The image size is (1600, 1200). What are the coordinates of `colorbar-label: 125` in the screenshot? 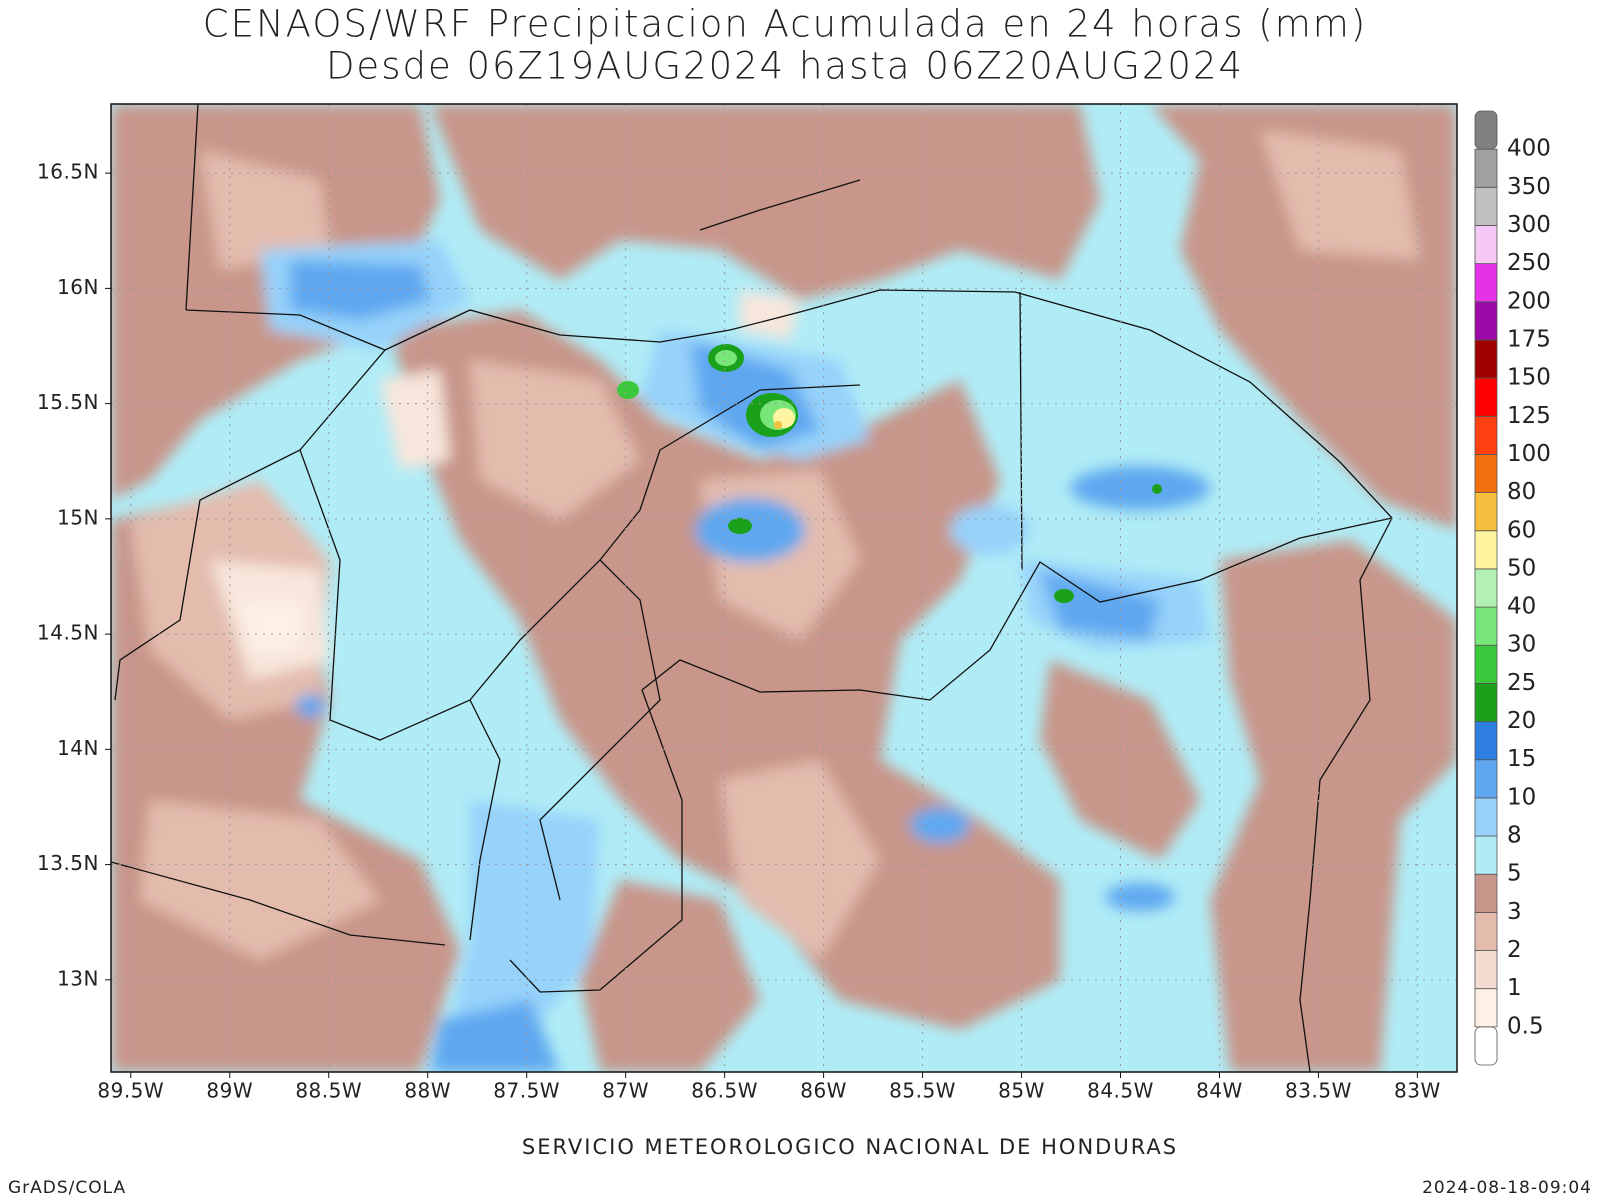 It's located at (1529, 416).